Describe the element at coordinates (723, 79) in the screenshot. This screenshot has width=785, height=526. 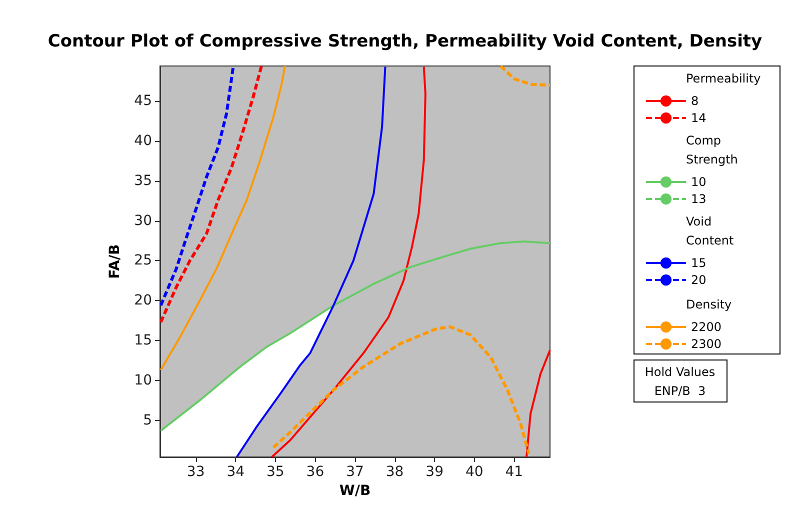
I see `text: Permeability` at that location.